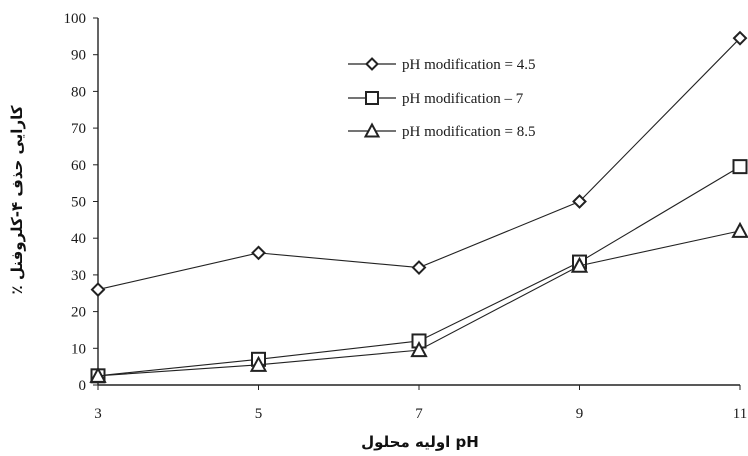 The width and height of the screenshot is (748, 456). Describe the element at coordinates (78, 349) in the screenshot. I see `y-tick-label: 10` at that location.